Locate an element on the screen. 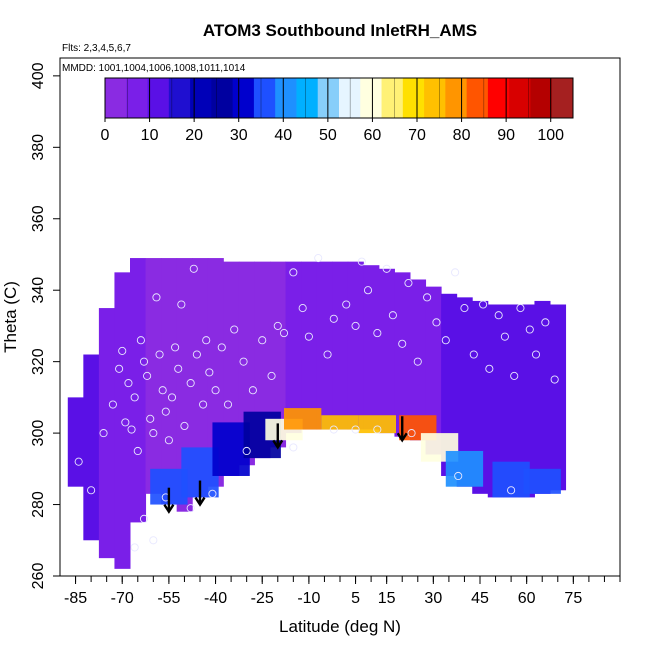  colorbar-tick-label: 20 is located at coordinates (194, 135).